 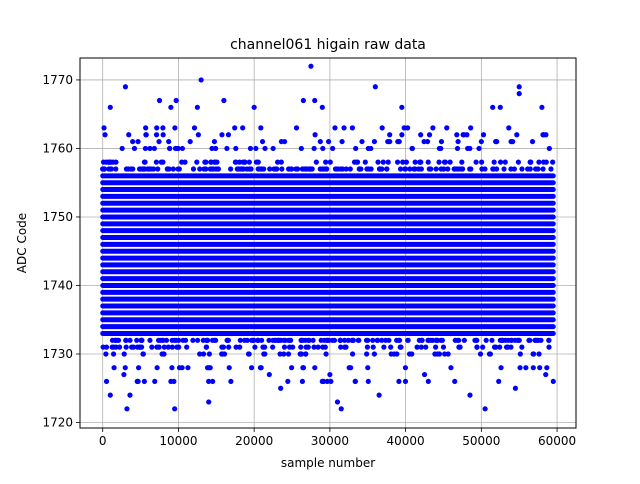 What do you see at coordinates (557, 441) in the screenshot?
I see `x-tick-label: 60000` at bounding box center [557, 441].